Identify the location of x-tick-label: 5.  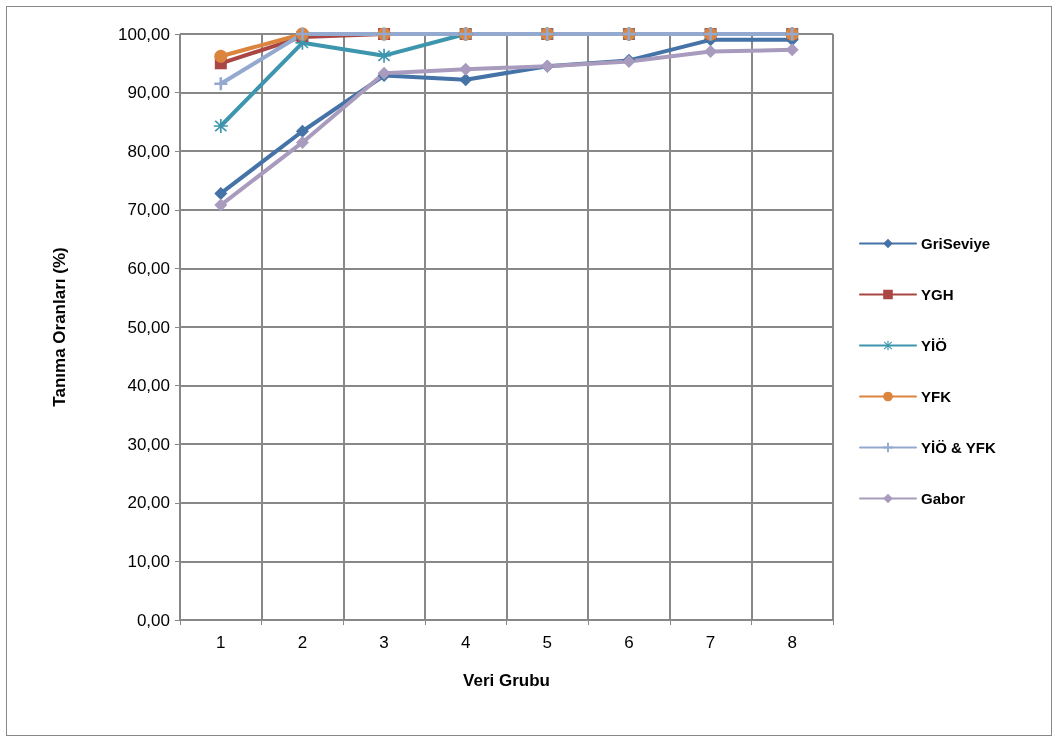
(547, 642).